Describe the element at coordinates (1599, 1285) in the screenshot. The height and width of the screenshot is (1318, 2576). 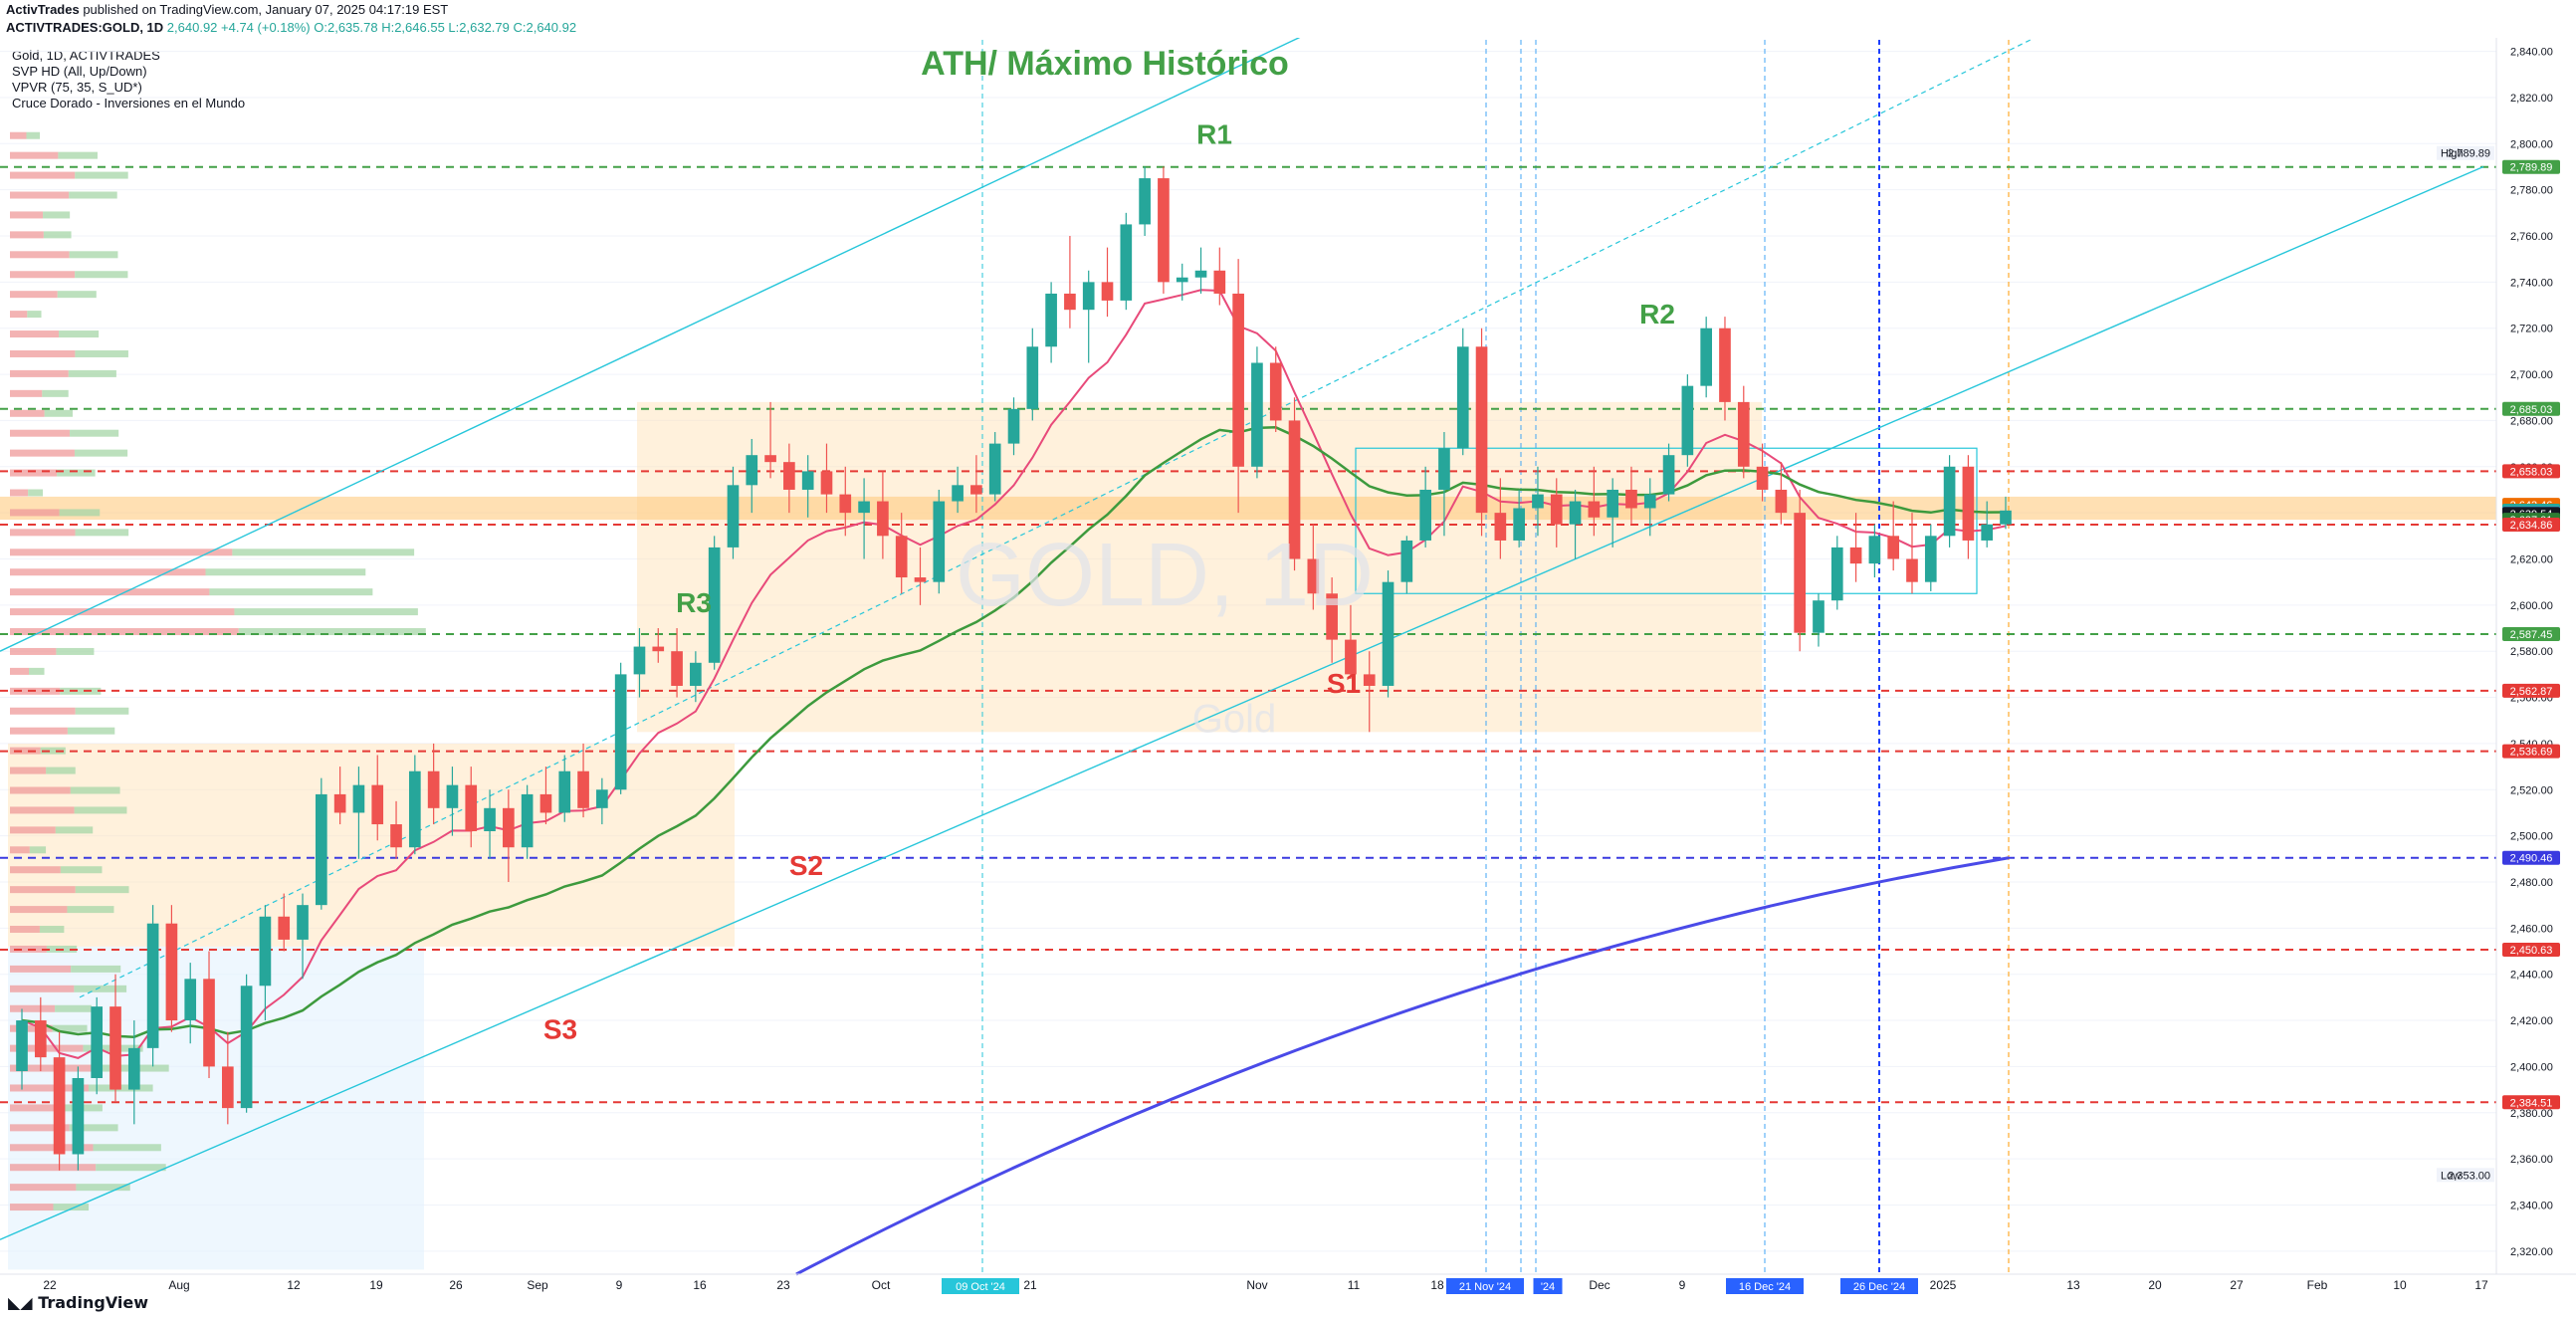
I see `time-tick-label: Dec` at that location.